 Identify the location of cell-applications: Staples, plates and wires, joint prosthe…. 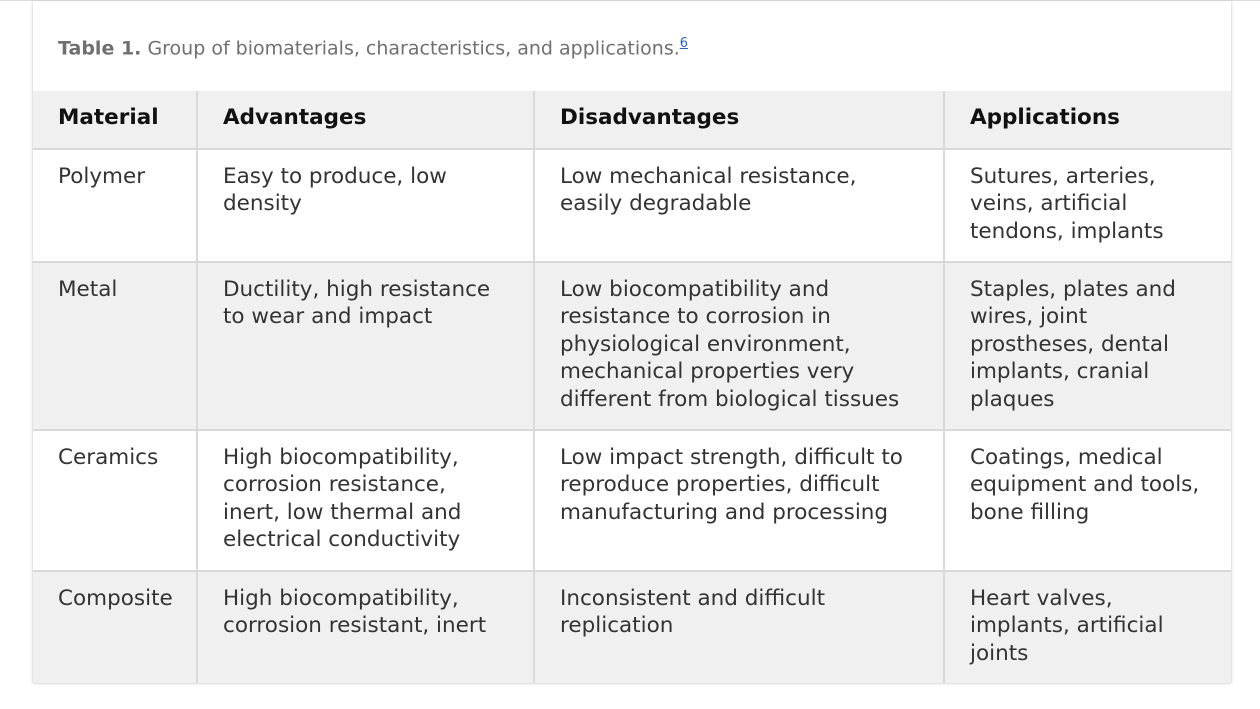
(1087, 346).